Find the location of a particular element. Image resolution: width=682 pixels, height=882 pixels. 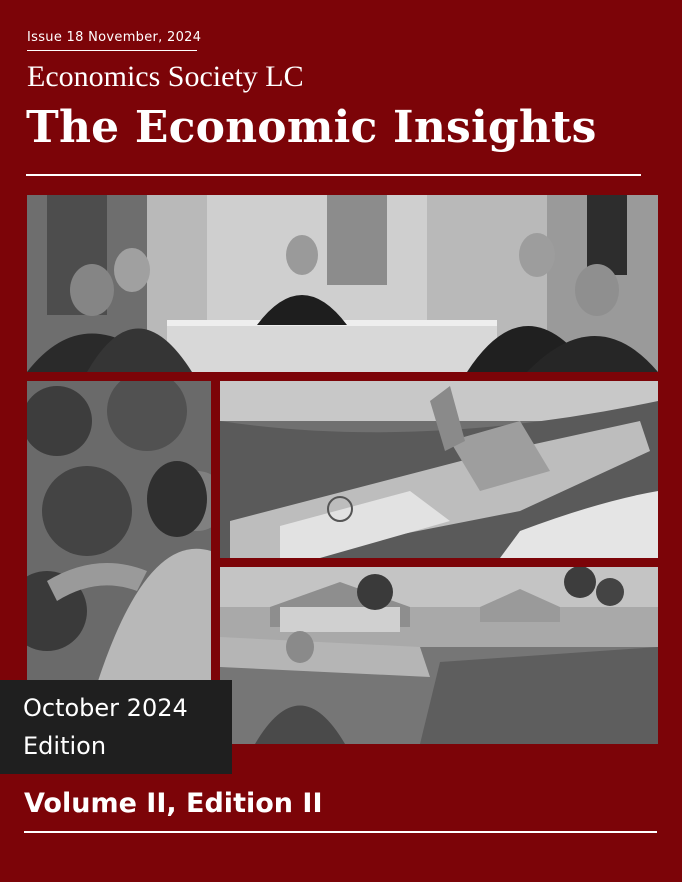

society-name: Economics Society LC is located at coordinates (165, 76).